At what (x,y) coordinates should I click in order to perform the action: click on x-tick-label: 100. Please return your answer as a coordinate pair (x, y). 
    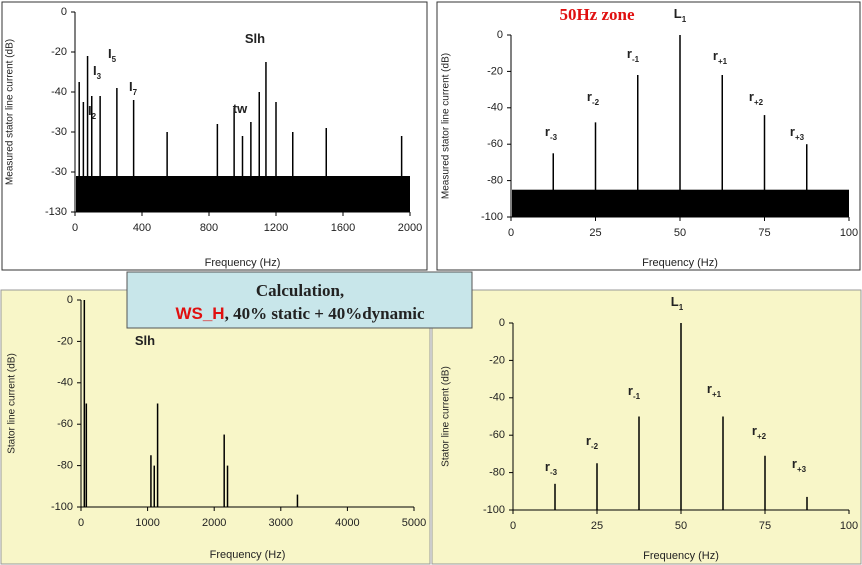
    Looking at the image, I should click on (849, 233).